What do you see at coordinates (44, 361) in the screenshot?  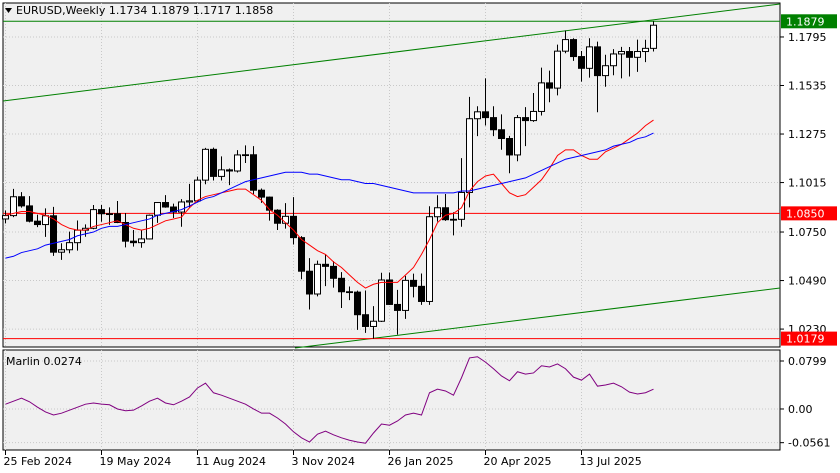 I see `indicator-title: Marlin 0.0274` at bounding box center [44, 361].